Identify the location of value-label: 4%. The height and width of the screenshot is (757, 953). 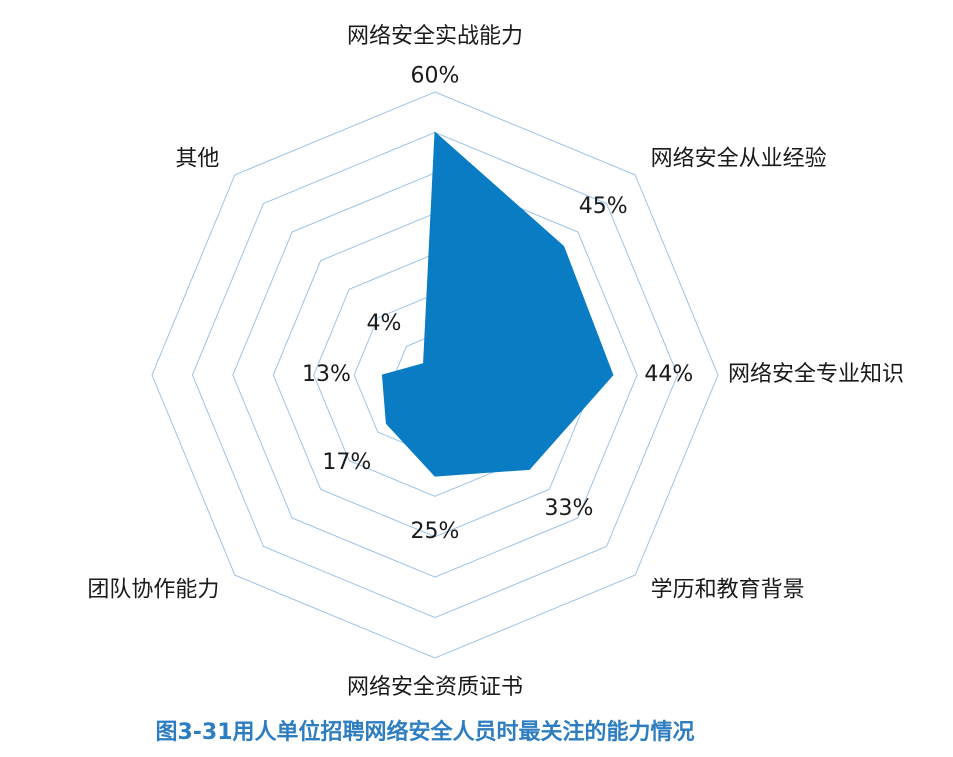
(384, 323).